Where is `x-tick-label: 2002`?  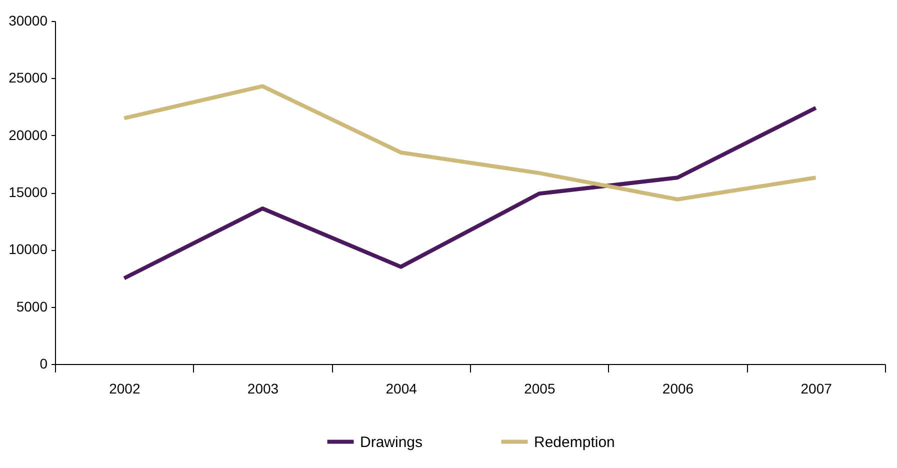
x-tick-label: 2002 is located at coordinates (124, 388).